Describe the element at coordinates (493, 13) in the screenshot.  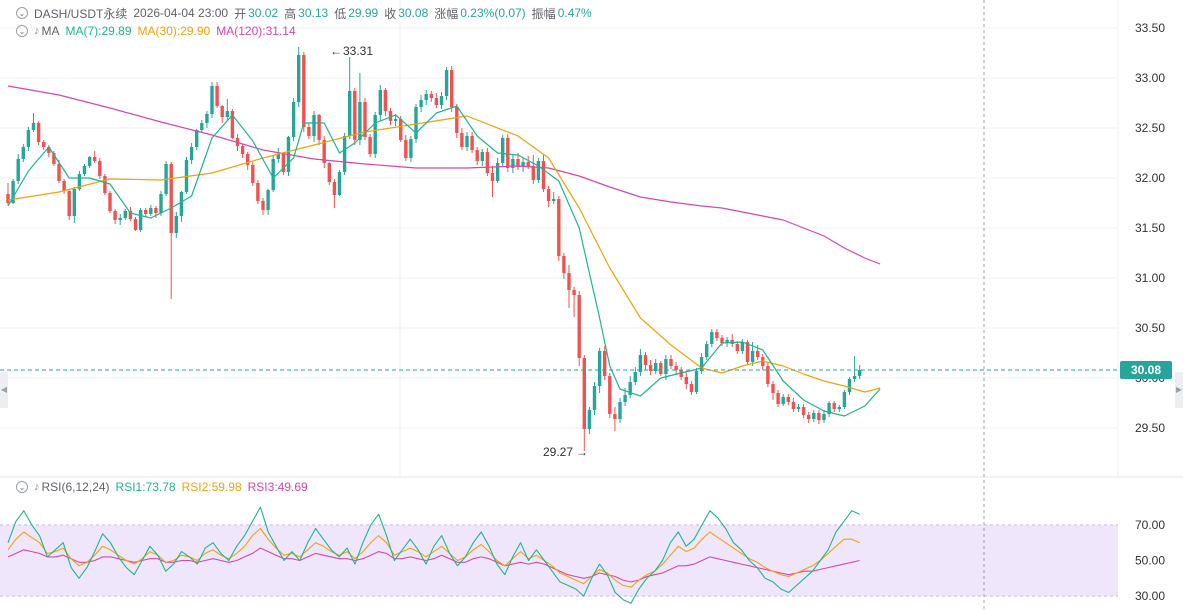
I see `change-value: 0.23%(0.07)` at that location.